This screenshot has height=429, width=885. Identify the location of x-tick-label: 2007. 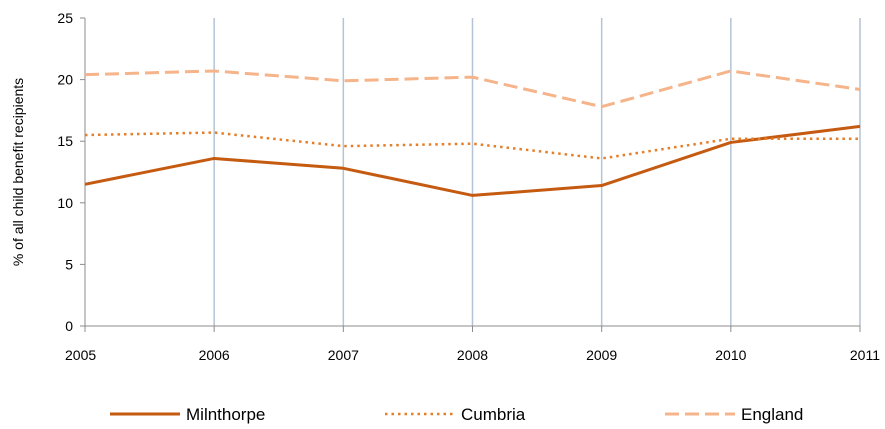
(343, 355).